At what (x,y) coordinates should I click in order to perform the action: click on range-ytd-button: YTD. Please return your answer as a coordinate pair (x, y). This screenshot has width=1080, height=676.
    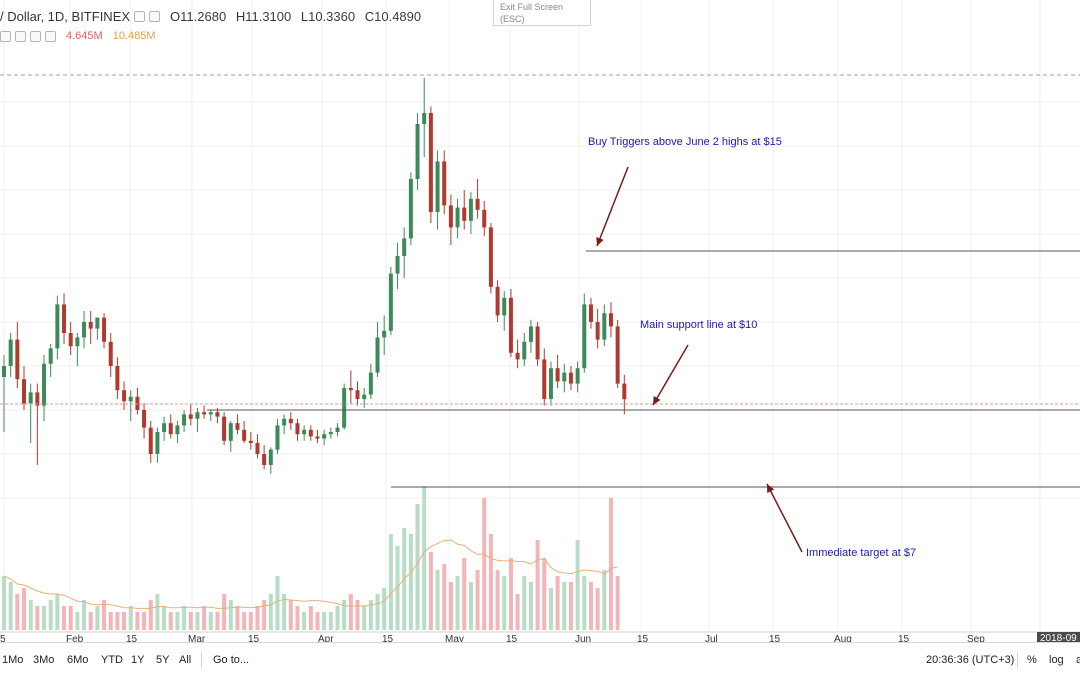
    Looking at the image, I should click on (112, 660).